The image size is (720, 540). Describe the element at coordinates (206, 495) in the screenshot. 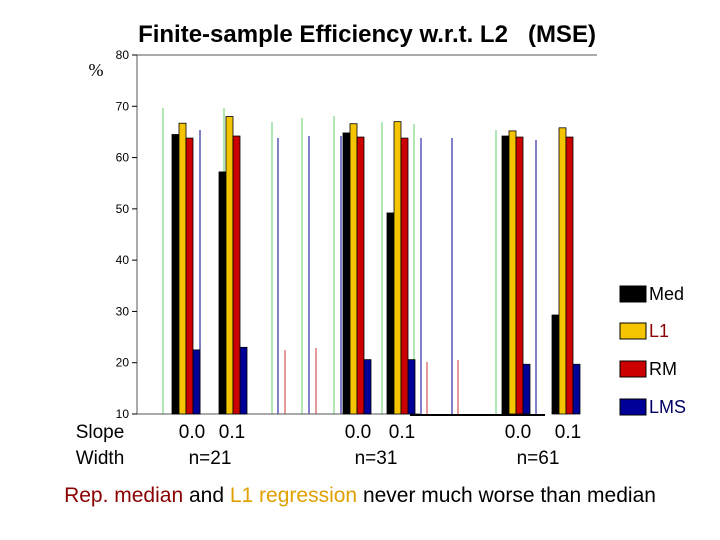

I see `footnote-and: and` at that location.